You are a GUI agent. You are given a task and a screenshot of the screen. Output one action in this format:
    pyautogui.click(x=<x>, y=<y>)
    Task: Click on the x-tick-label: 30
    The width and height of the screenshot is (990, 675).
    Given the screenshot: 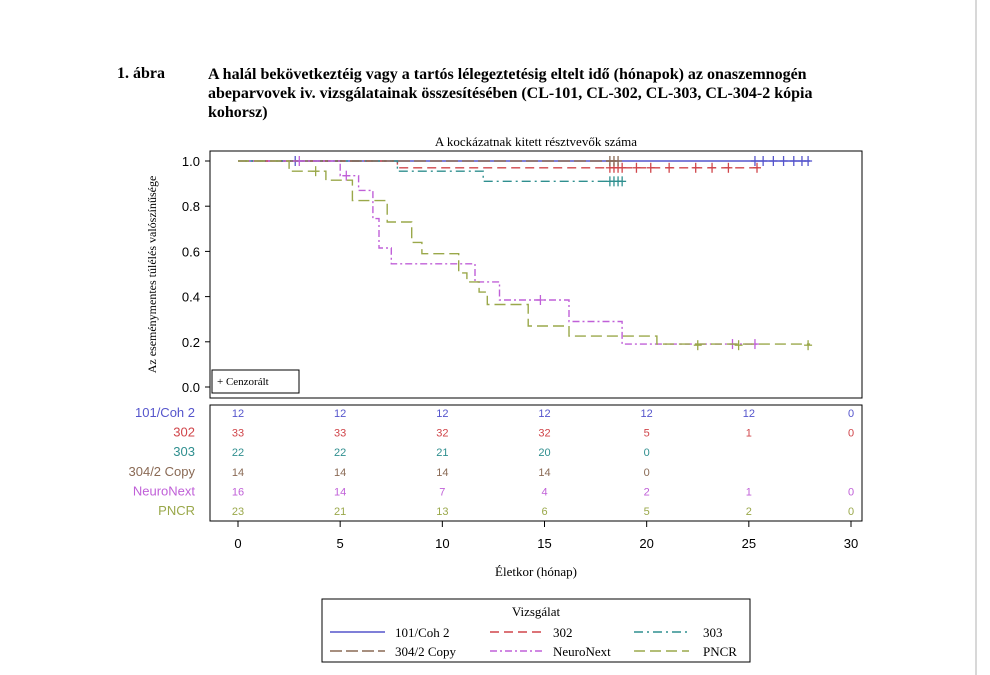 What is the action you would take?
    pyautogui.click(x=851, y=543)
    